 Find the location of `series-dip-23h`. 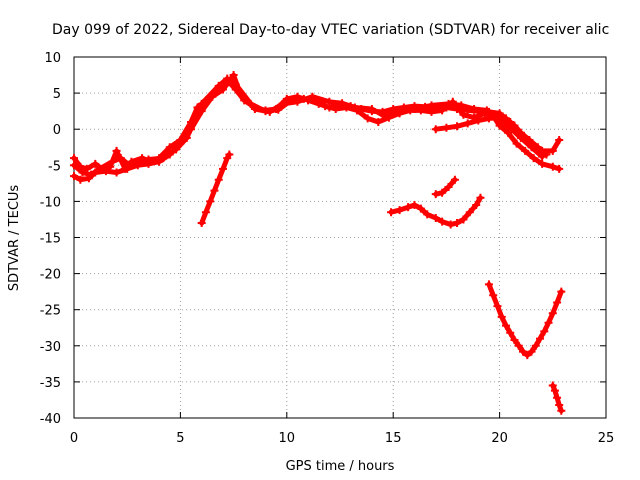

series-dip-23h is located at coordinates (557, 398).